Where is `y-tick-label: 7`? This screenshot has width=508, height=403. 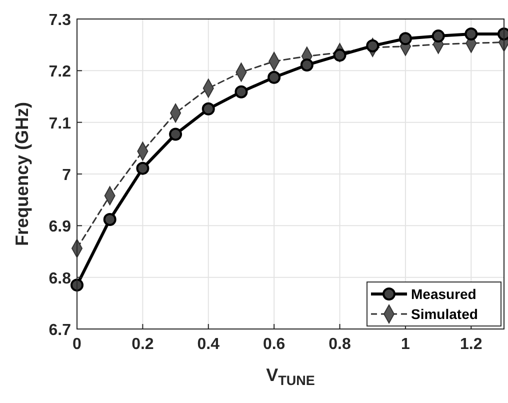
y-tick-label: 7 is located at coordinates (67, 175).